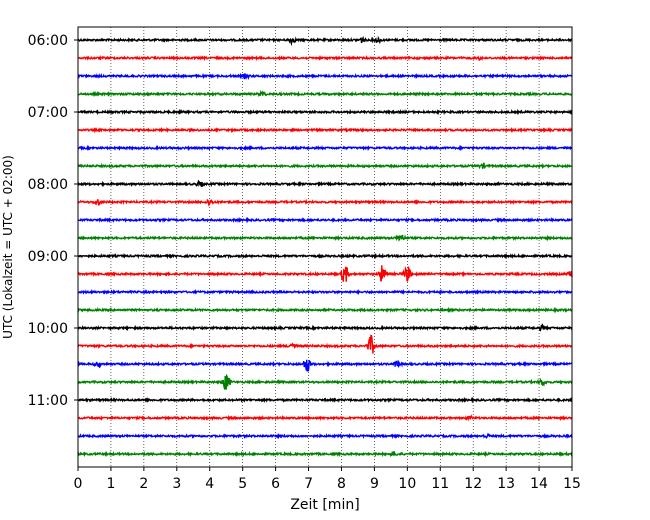 This screenshot has height=520, width=650. What do you see at coordinates (539, 484) in the screenshot?
I see `x-tick-label: 14` at bounding box center [539, 484].